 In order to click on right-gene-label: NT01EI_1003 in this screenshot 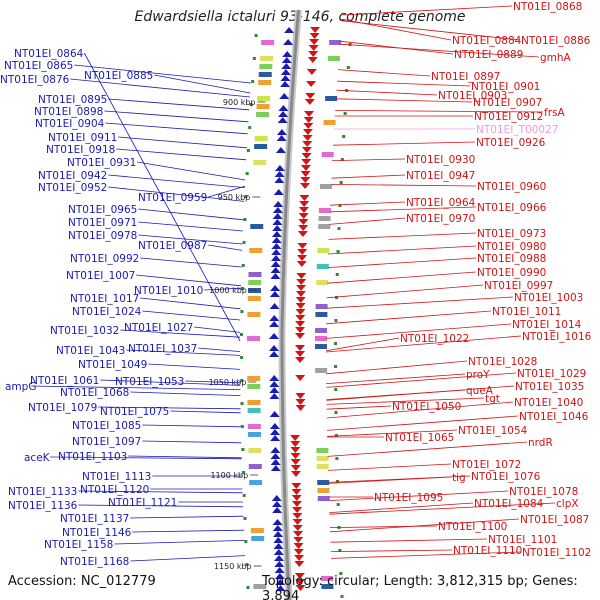, I will do `click(548, 298)`.